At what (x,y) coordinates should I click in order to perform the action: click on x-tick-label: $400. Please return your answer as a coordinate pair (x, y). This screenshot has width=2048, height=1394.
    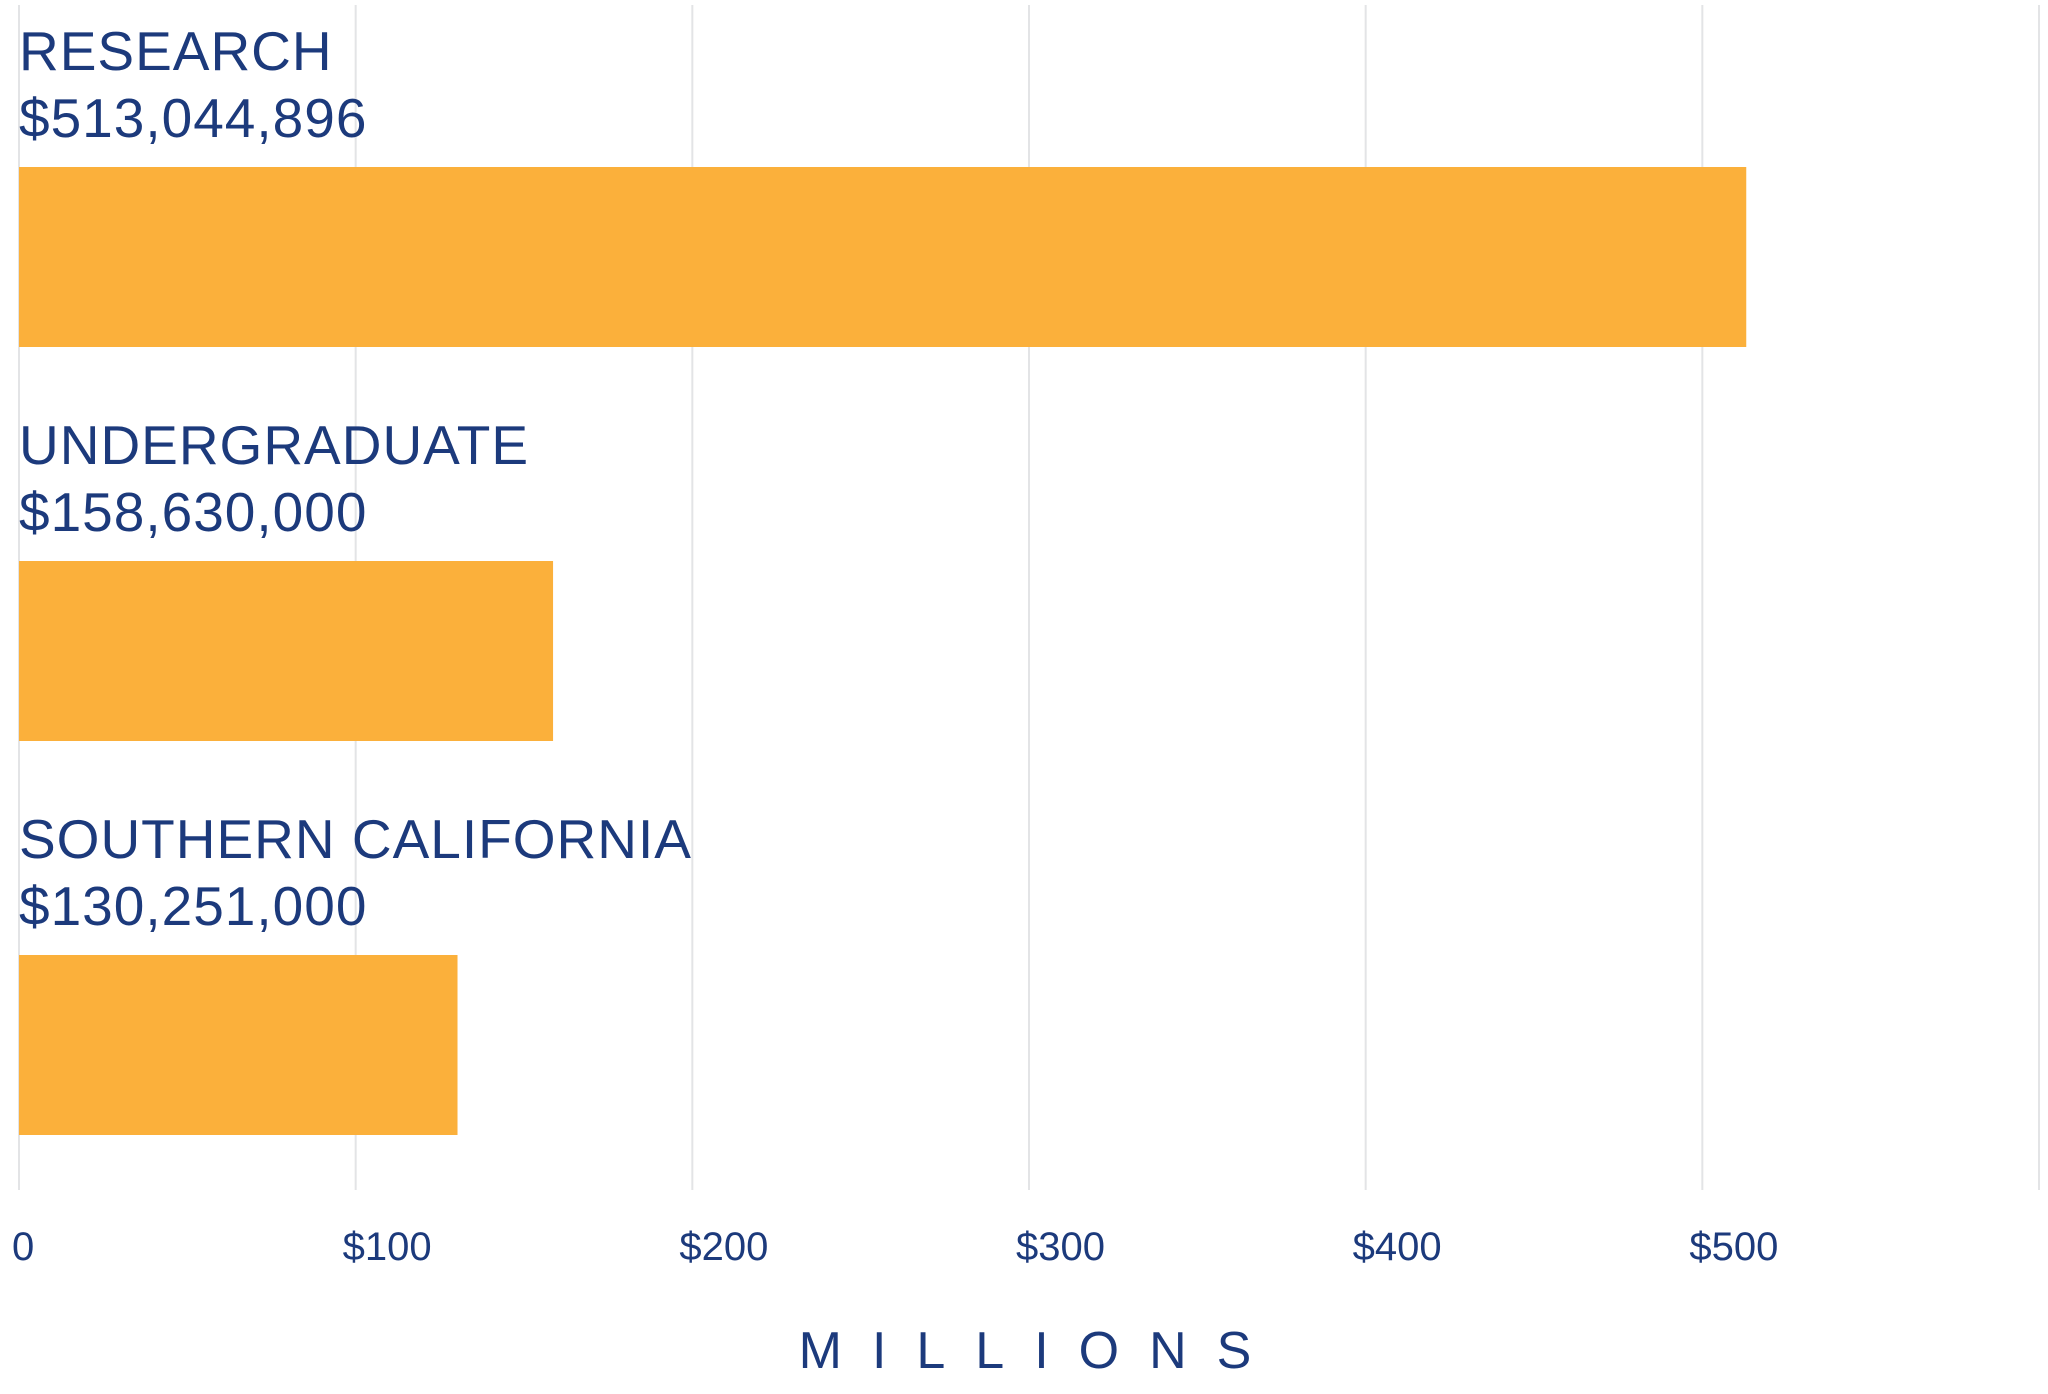
    Looking at the image, I should click on (1397, 1247).